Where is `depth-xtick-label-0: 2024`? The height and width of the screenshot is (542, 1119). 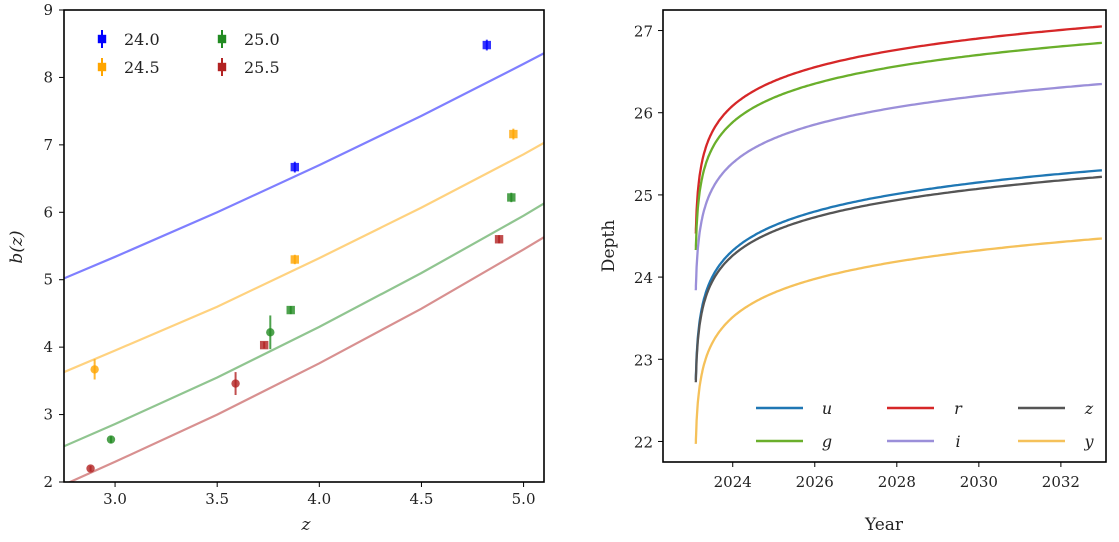 depth-xtick-label-0: 2024 is located at coordinates (733, 482).